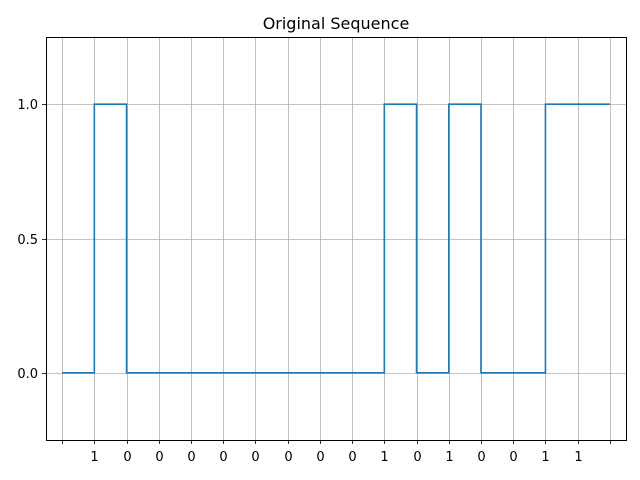  What do you see at coordinates (27, 240) in the screenshot?
I see `y-tick-label: 0.5` at bounding box center [27, 240].